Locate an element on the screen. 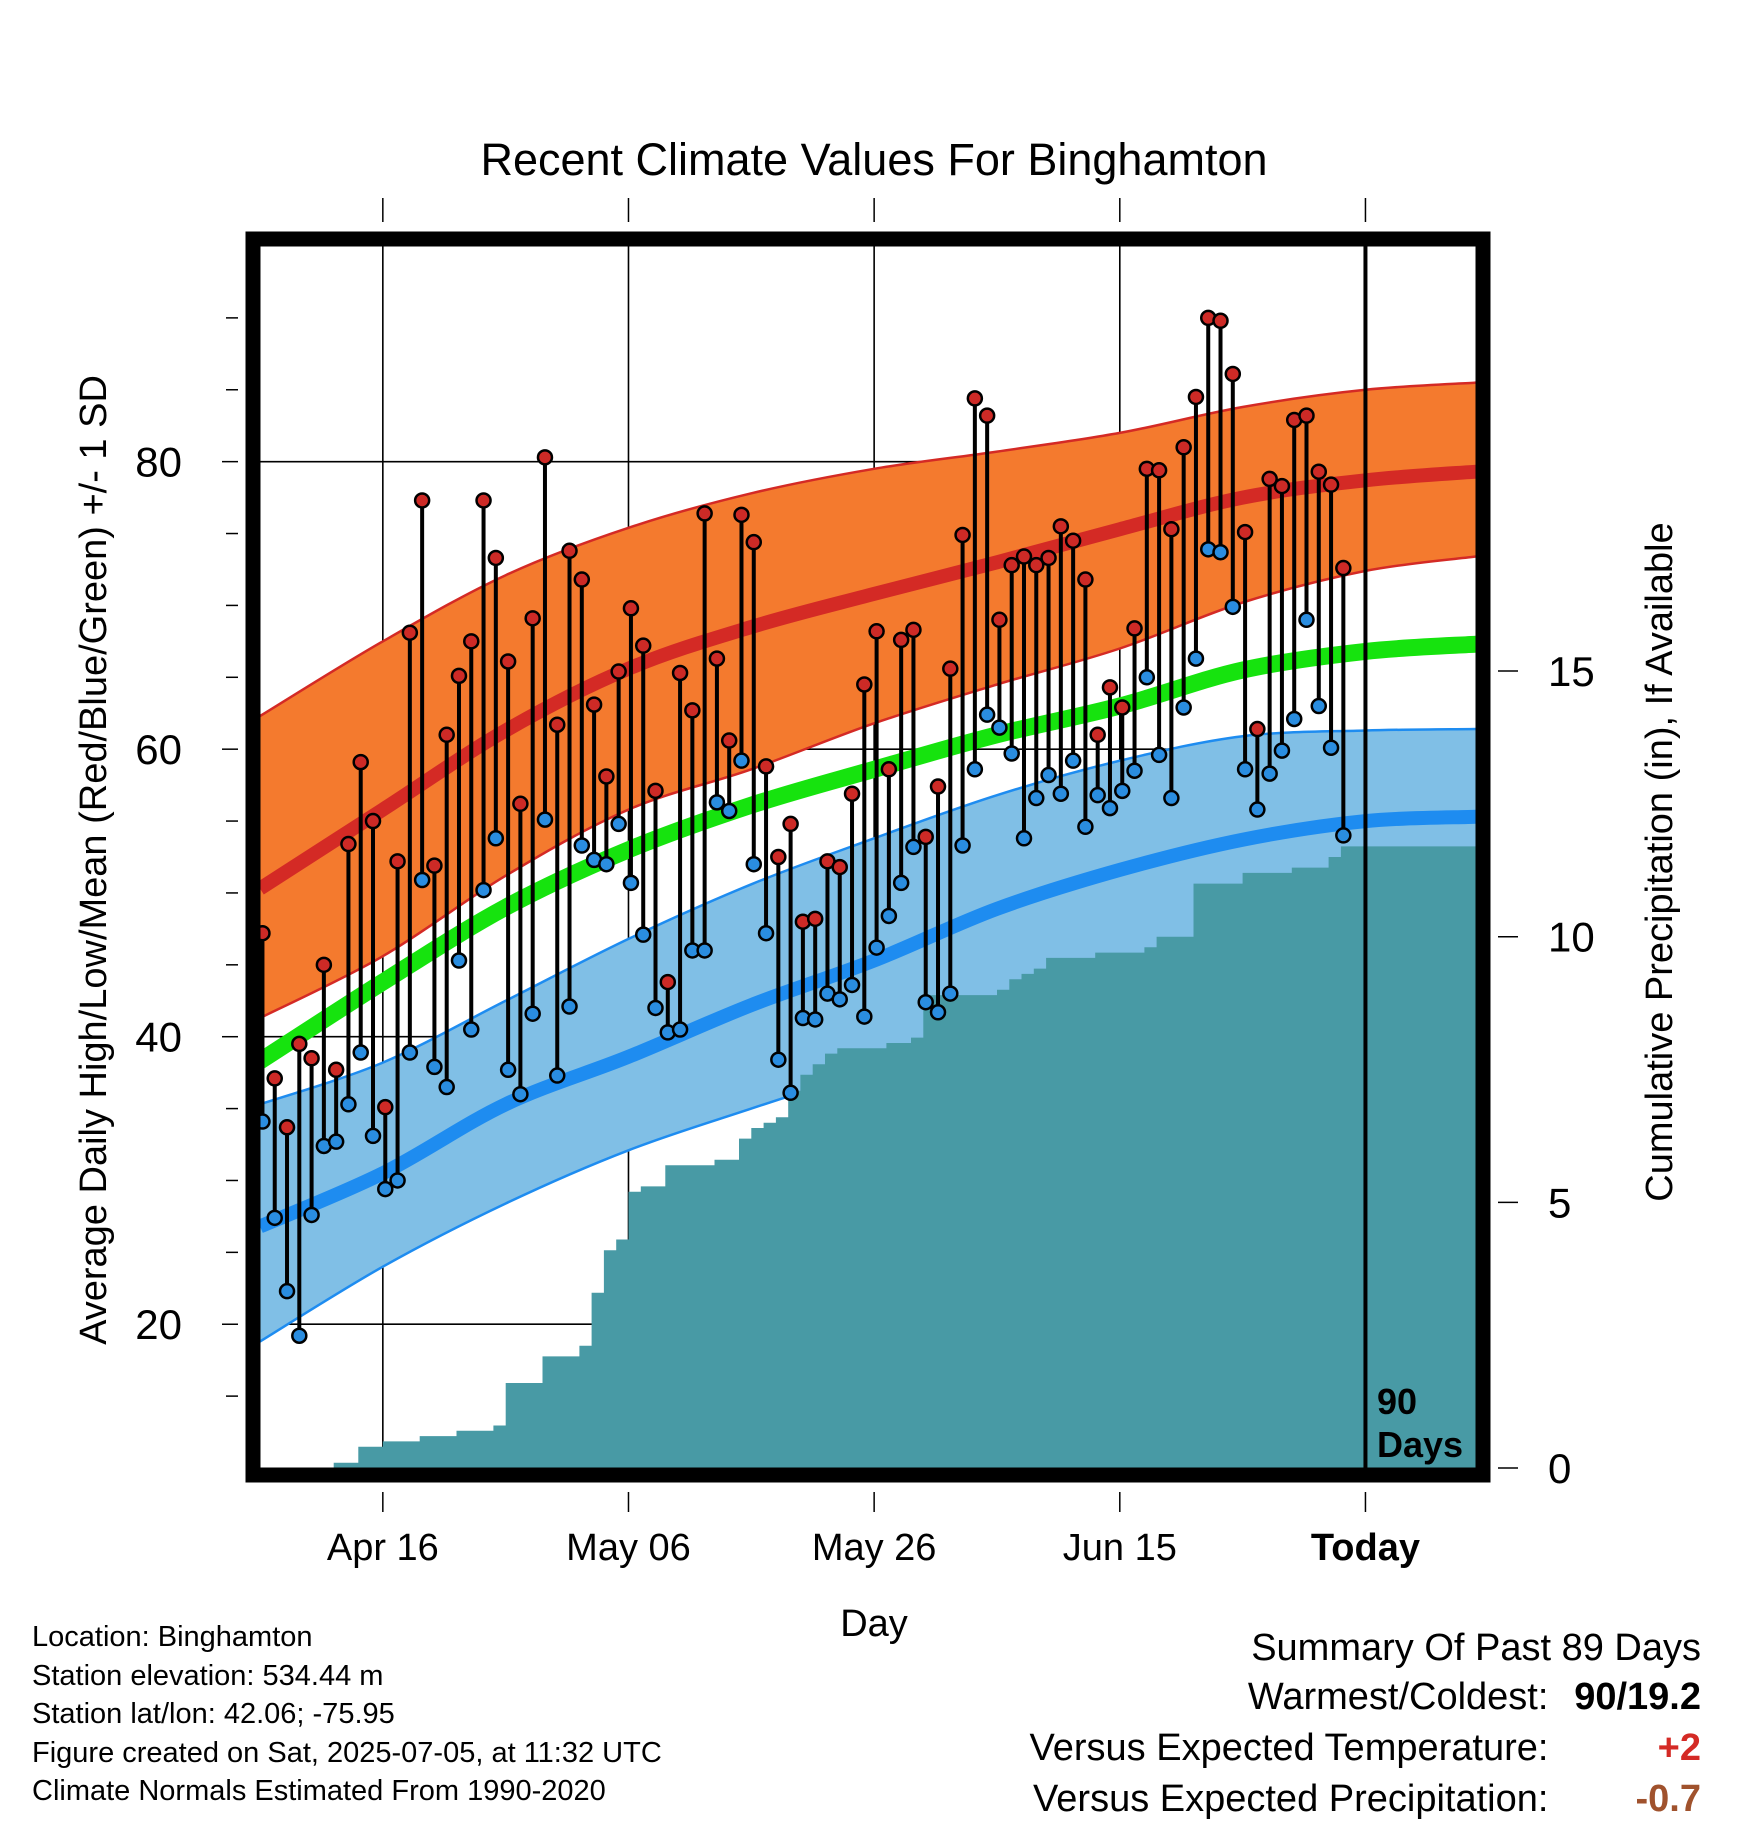 The height and width of the screenshot is (1828, 1748). warmest-coldest-row: Warmest/Coldest: 90/19.2 is located at coordinates (1365, 1697).